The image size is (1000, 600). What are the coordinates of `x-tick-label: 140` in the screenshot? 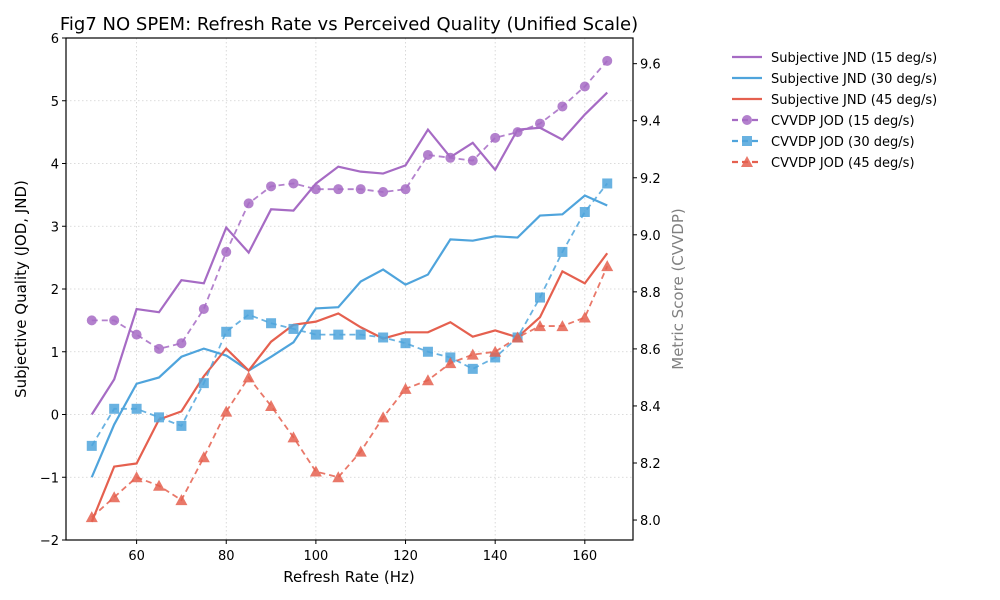 It's located at (495, 556).